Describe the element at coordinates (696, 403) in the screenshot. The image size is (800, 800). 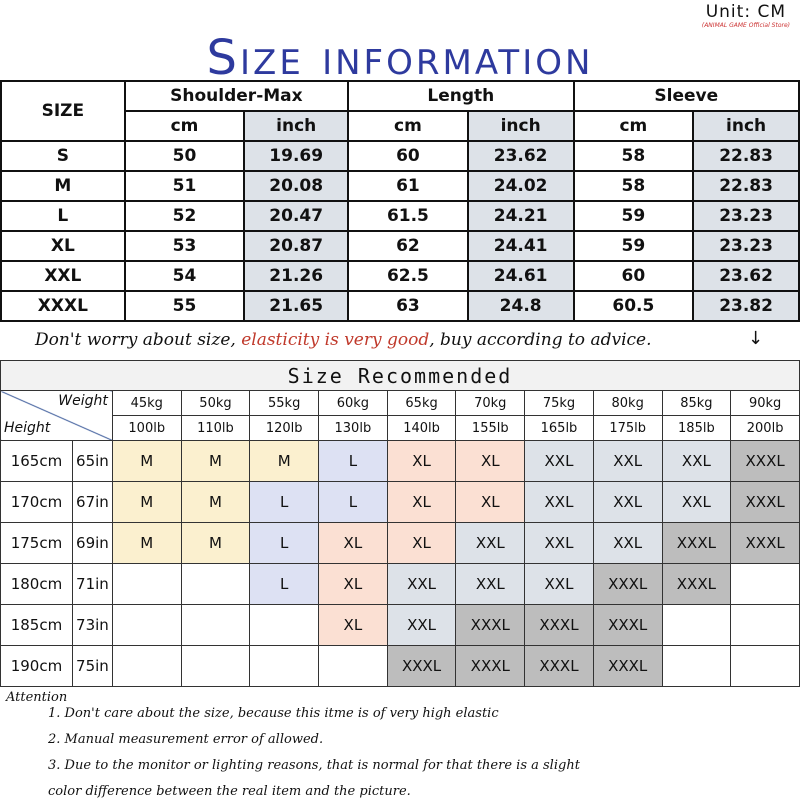
I see `weight-kg: 85kg` at that location.